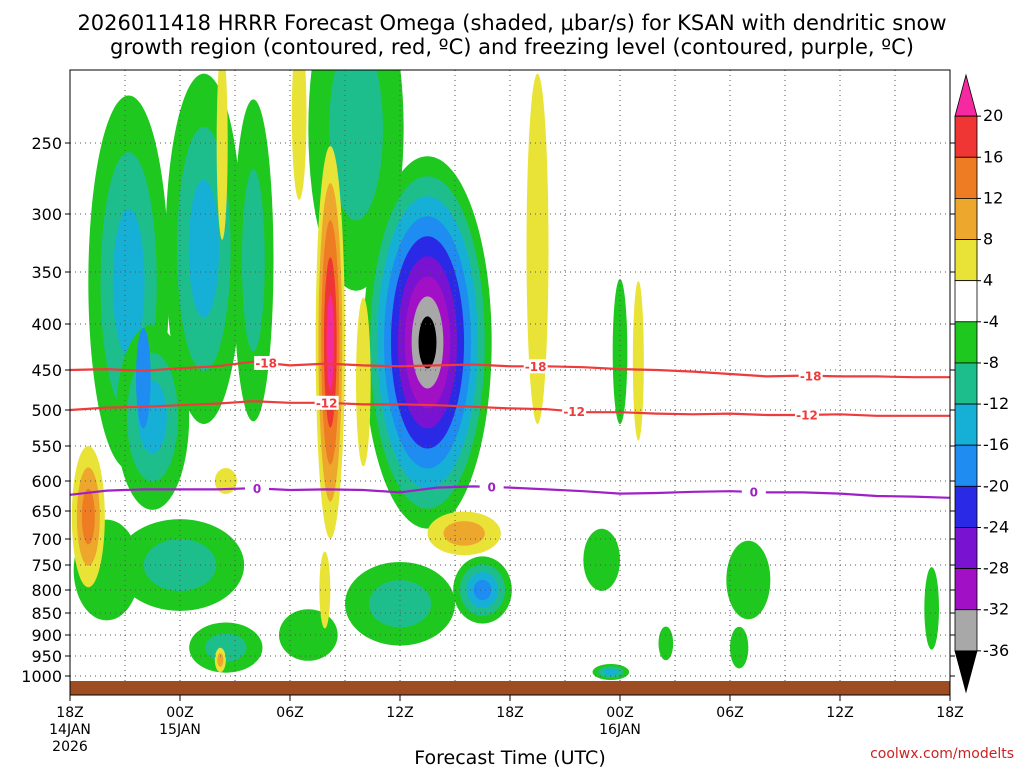  I want to click on y-tick-label-700: 700, so click(46, 539).